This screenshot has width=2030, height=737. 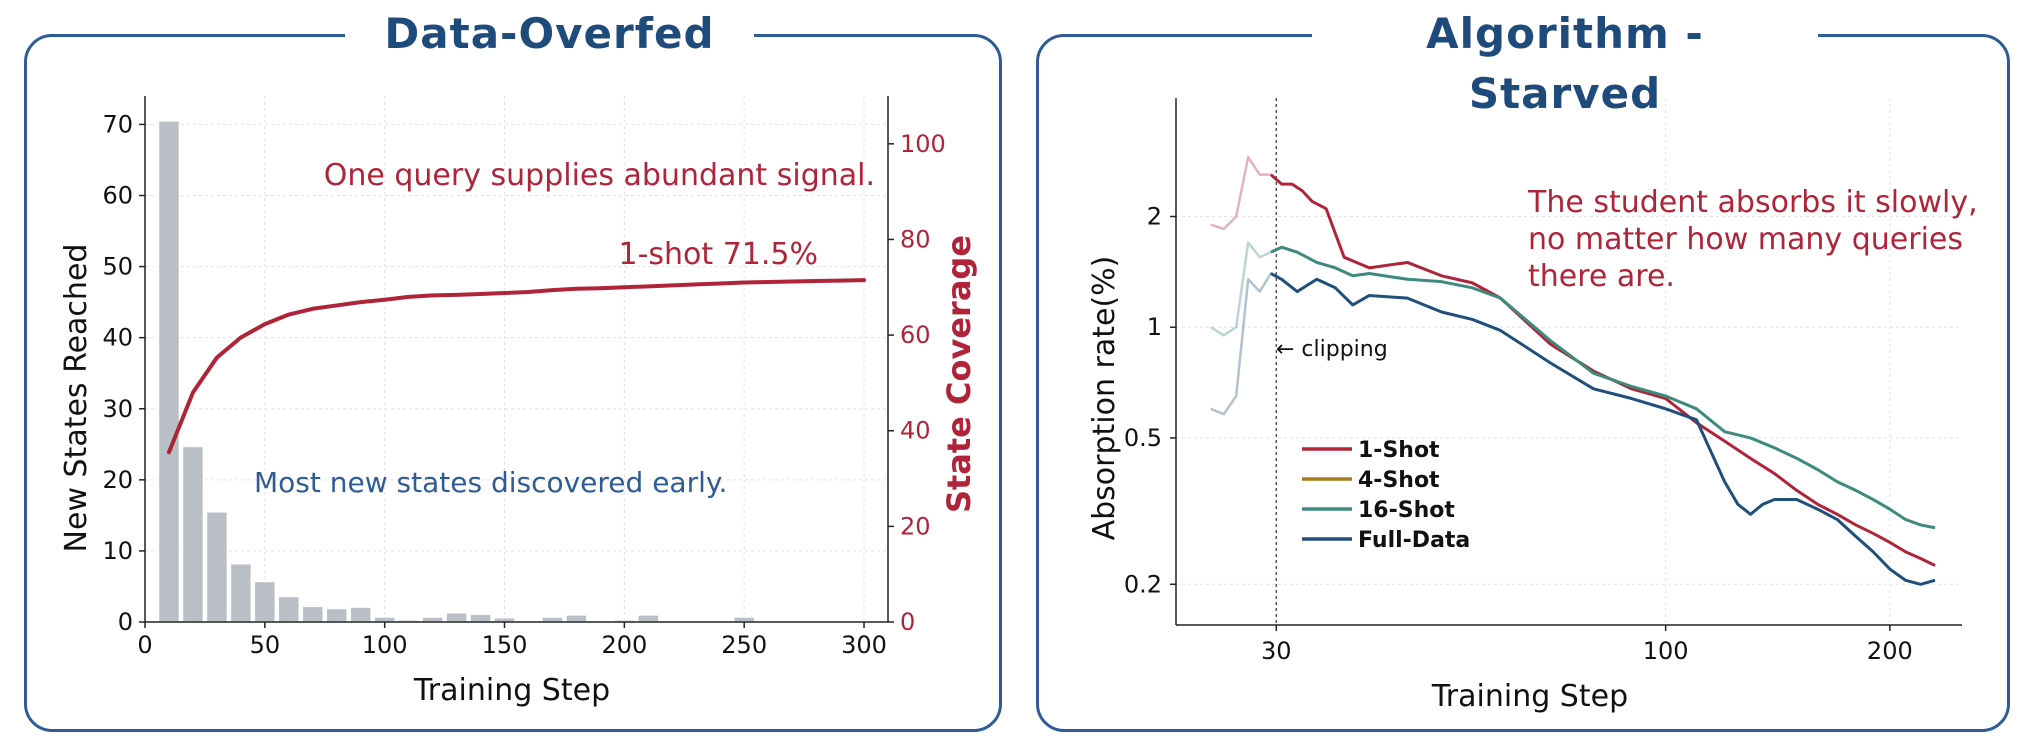 What do you see at coordinates (915, 335) in the screenshot?
I see `left-y2-tick-label: 60` at bounding box center [915, 335].